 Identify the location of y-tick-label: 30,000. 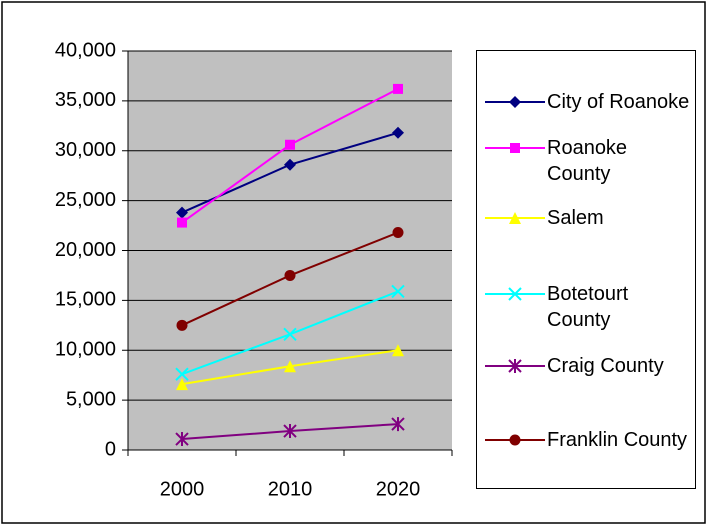
(85, 150).